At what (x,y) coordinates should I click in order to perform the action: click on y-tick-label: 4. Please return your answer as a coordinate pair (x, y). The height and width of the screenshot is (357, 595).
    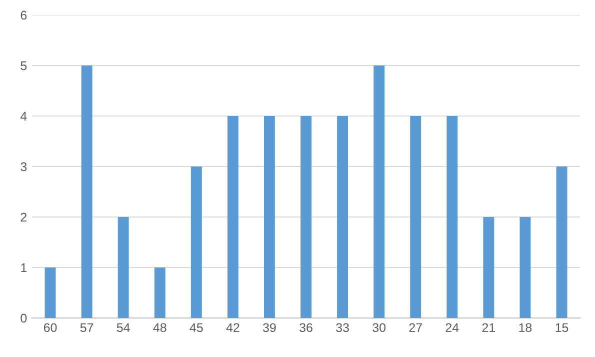
    Looking at the image, I should click on (23, 116).